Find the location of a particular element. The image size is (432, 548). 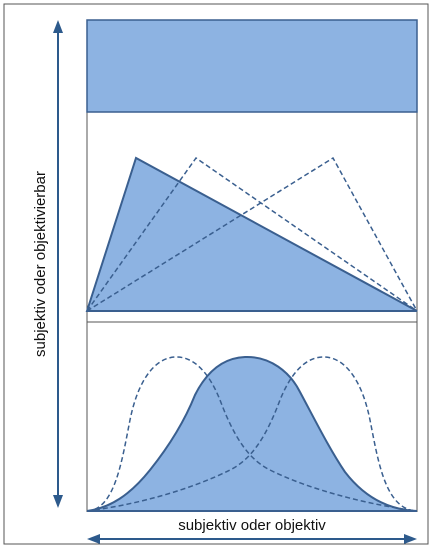

x-axis-arrowhead-right is located at coordinates (410, 539).